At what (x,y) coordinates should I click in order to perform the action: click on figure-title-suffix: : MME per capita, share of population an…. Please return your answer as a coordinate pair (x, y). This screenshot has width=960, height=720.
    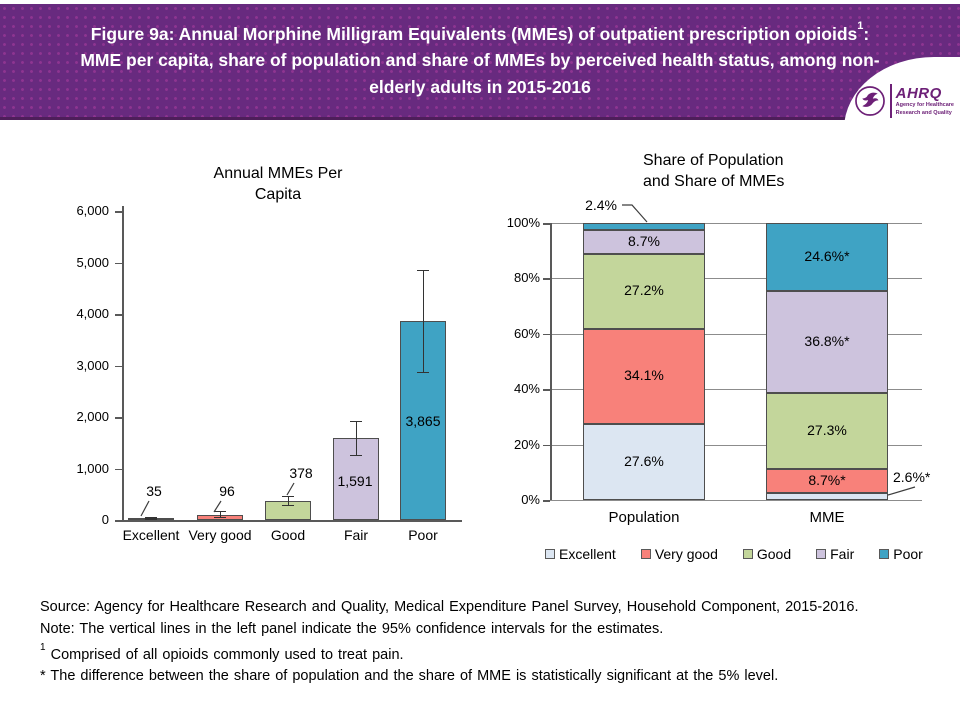
    Looking at the image, I should click on (480, 60).